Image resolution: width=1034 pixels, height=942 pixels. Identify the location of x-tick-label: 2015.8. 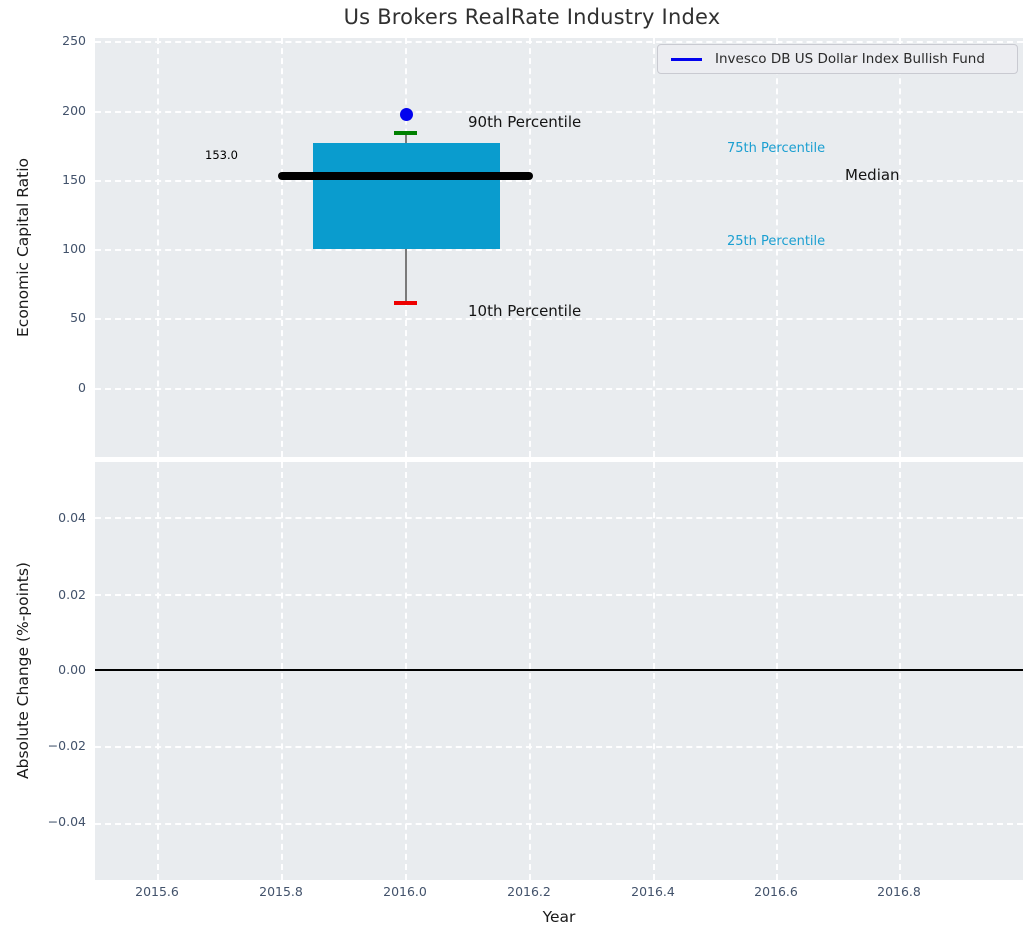
(281, 891).